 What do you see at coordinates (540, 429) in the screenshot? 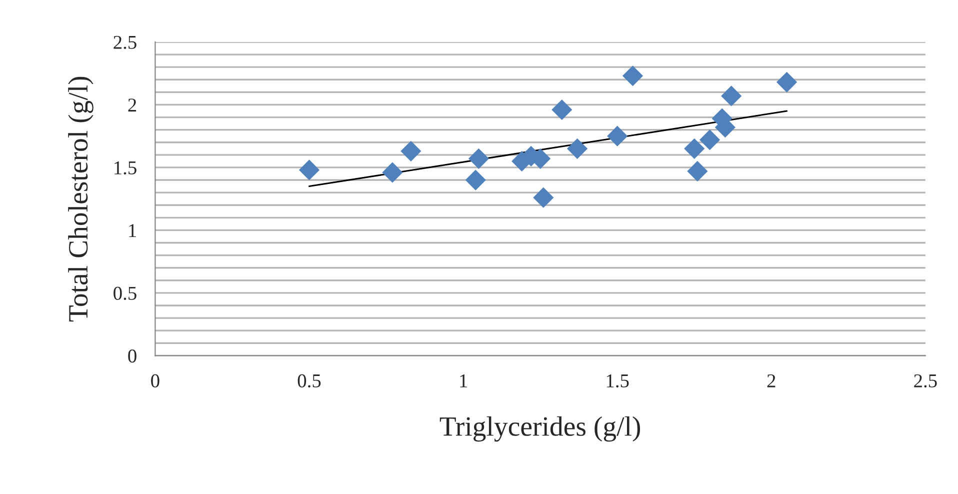
I see `x-axis-title: Triglycerides (g/l)` at bounding box center [540, 429].